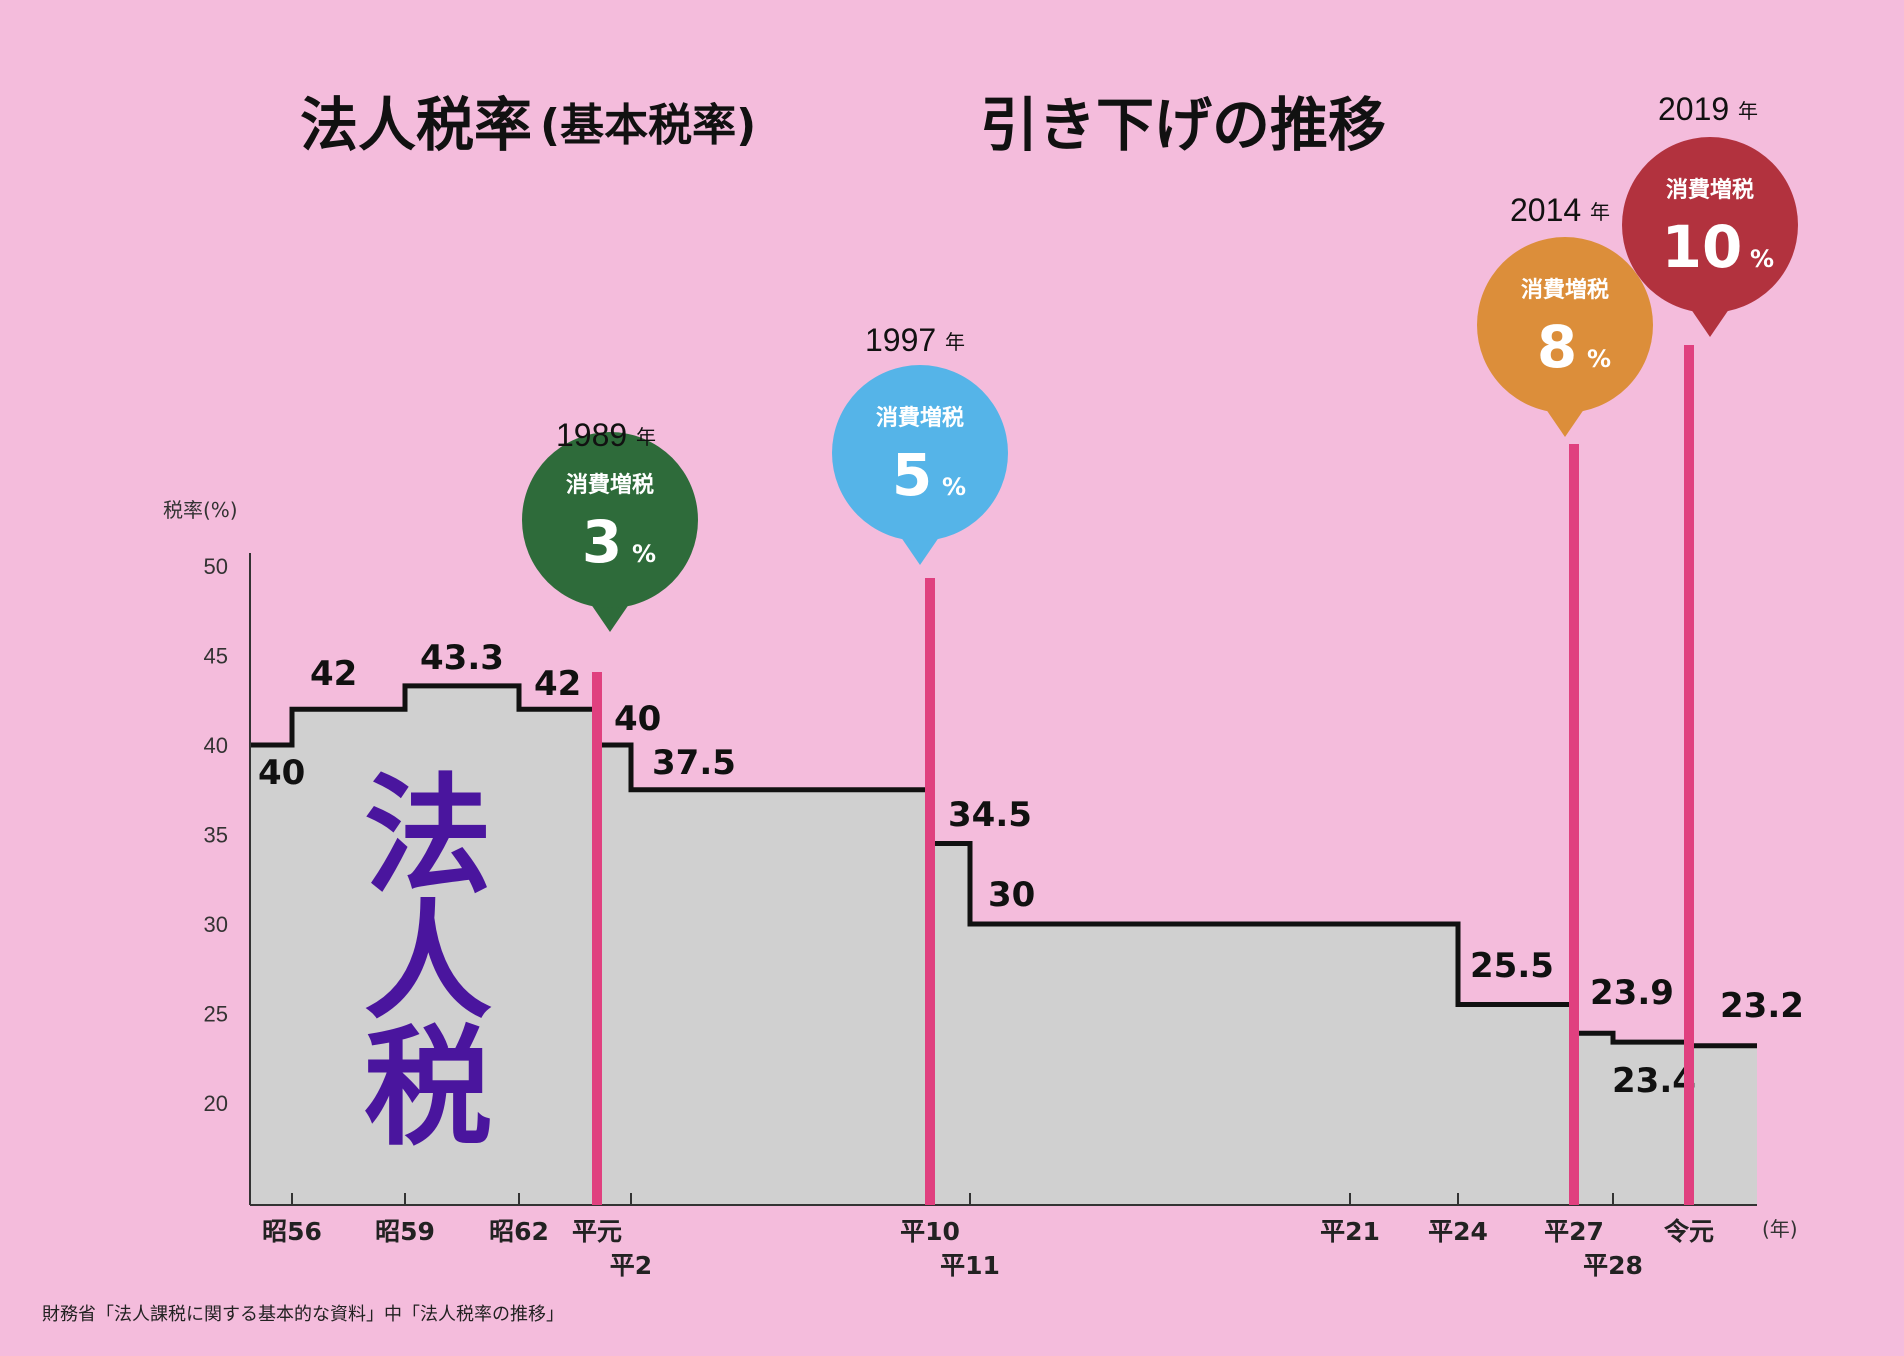 Image resolution: width=1904 pixels, height=1356 pixels. Describe the element at coordinates (900, 340) in the screenshot. I see `annotation-year: 1997` at that location.